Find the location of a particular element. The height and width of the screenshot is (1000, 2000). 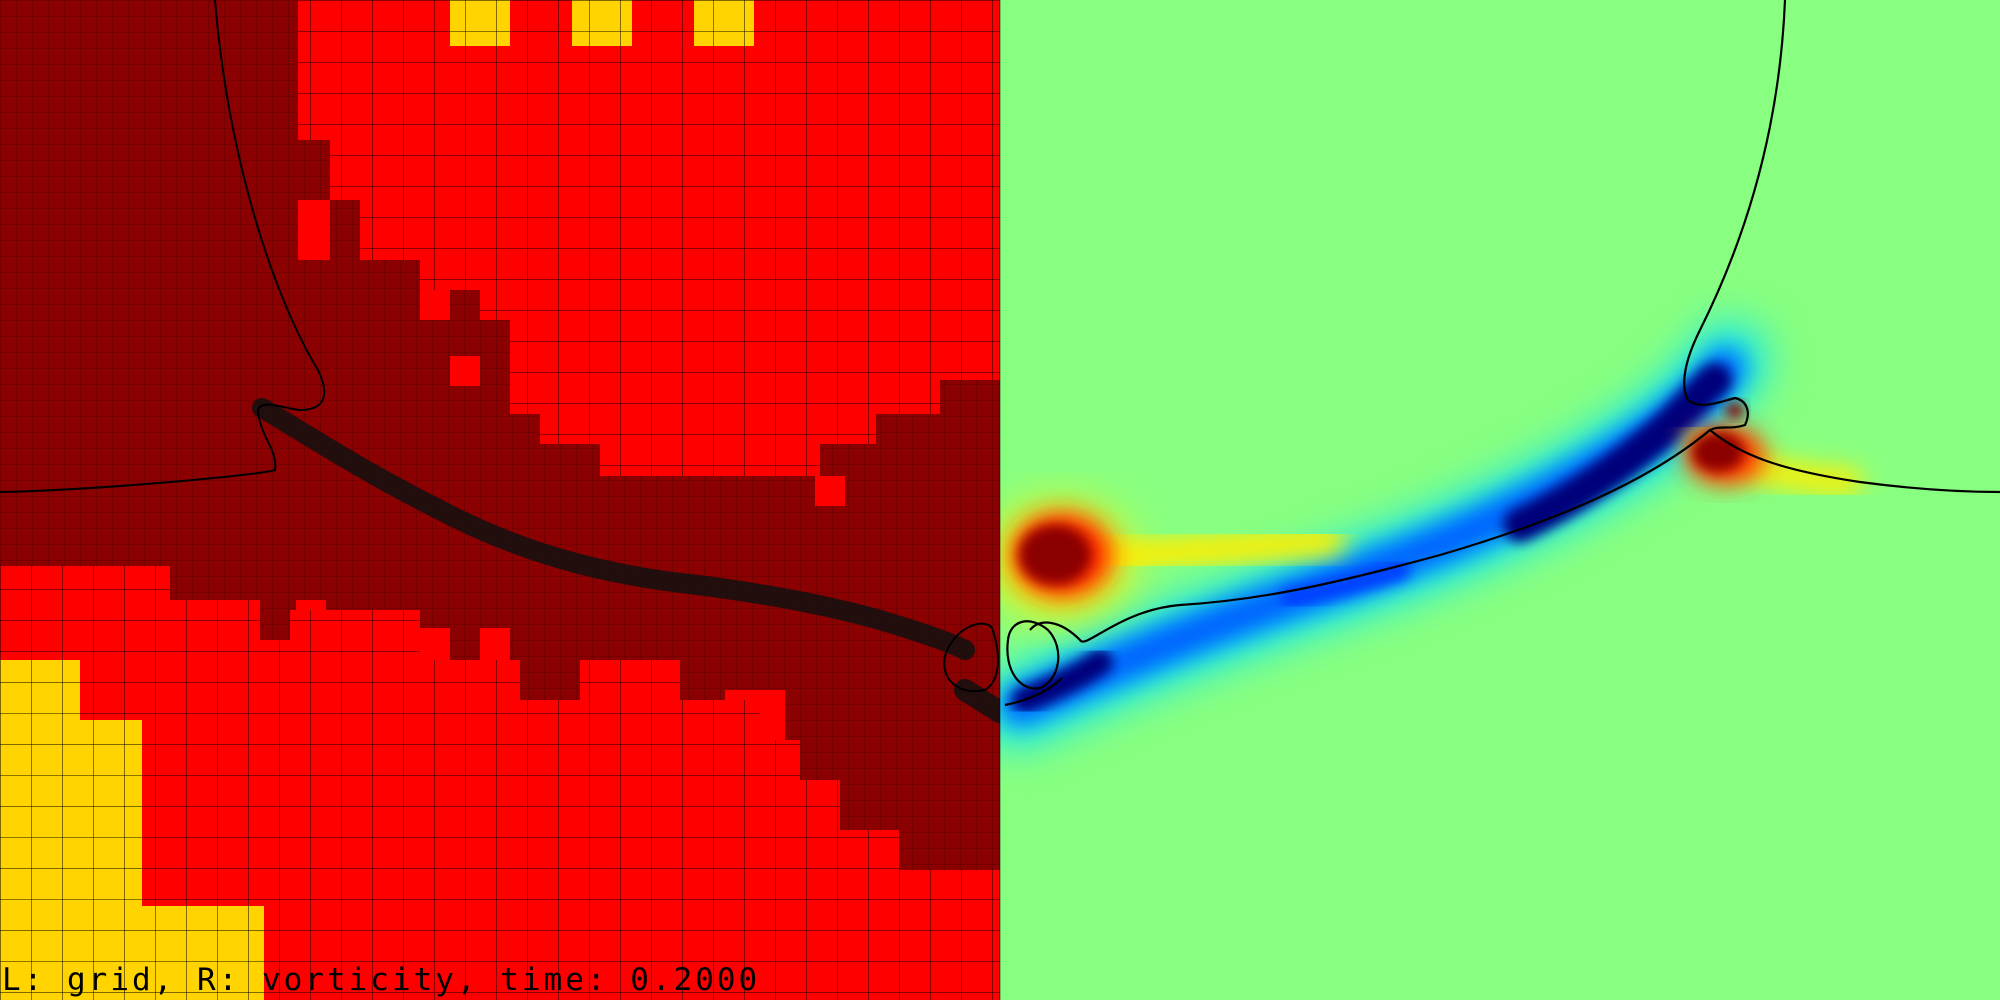

plot-caption: L: grid, R: vorticity, time: 0.2000 is located at coordinates (381, 980).